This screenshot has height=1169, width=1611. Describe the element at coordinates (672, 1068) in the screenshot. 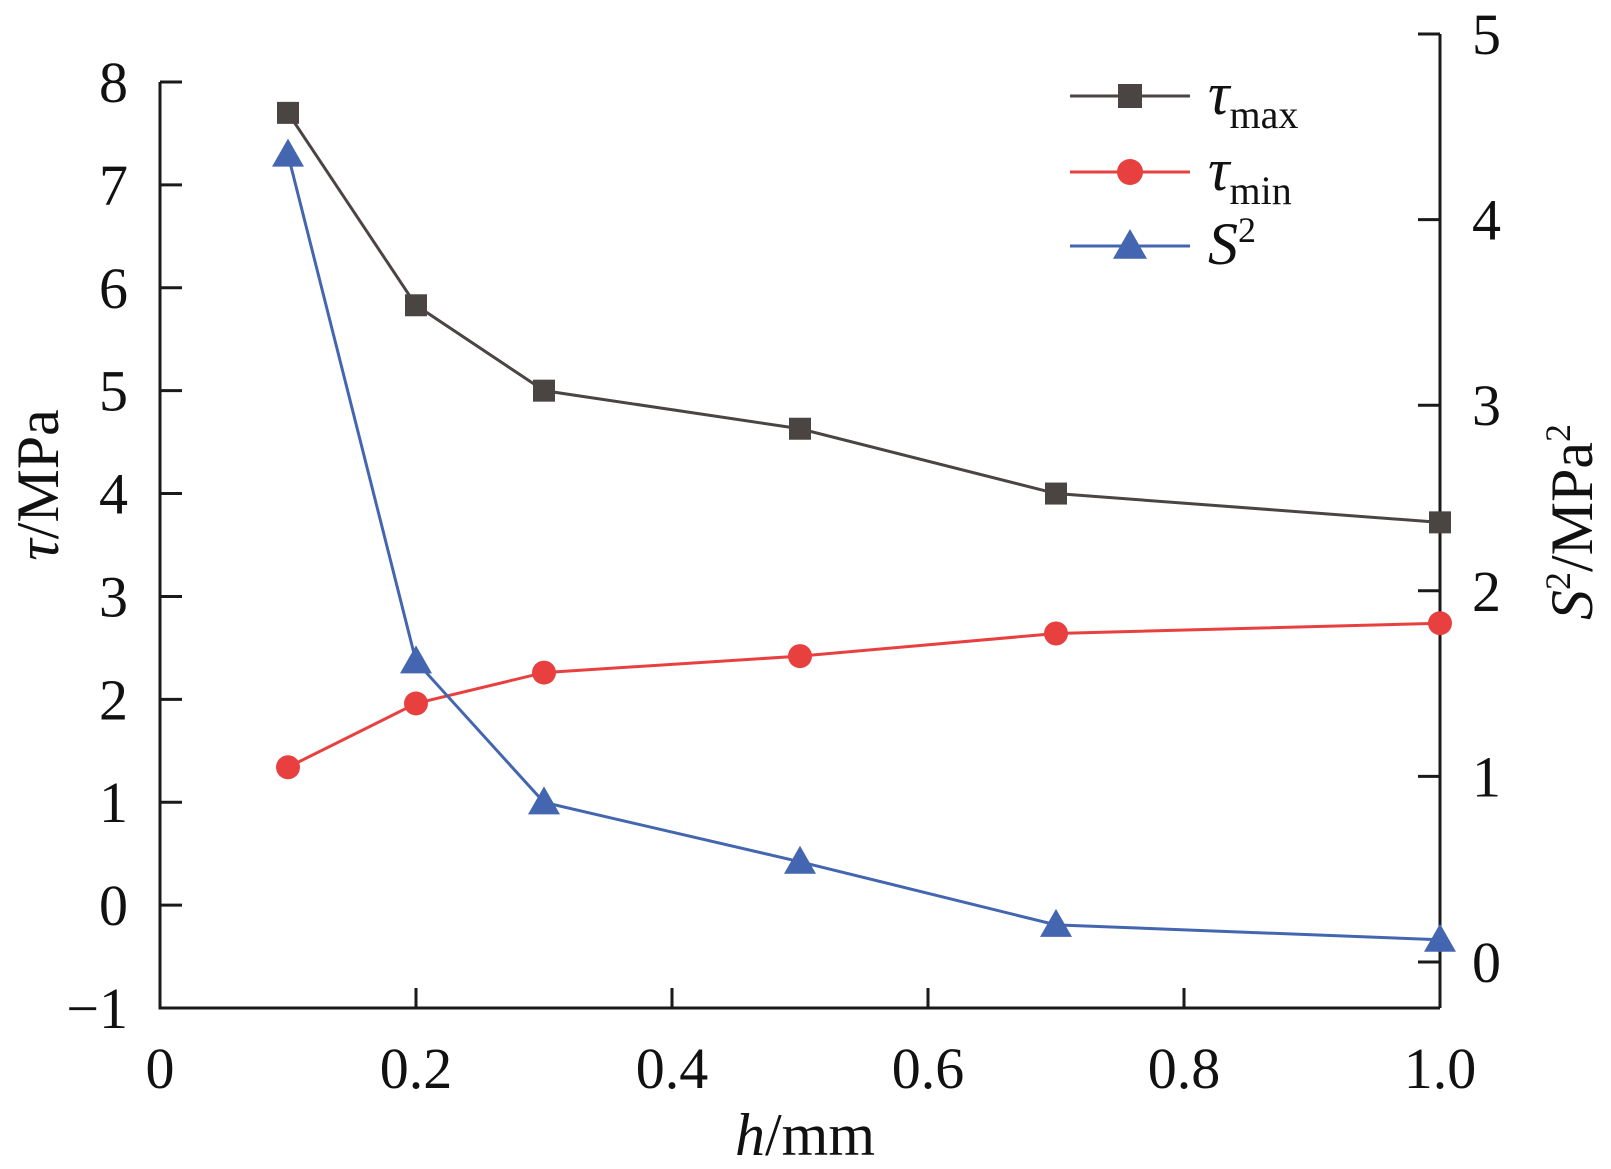

I see `x-tick-label: 0.4` at that location.